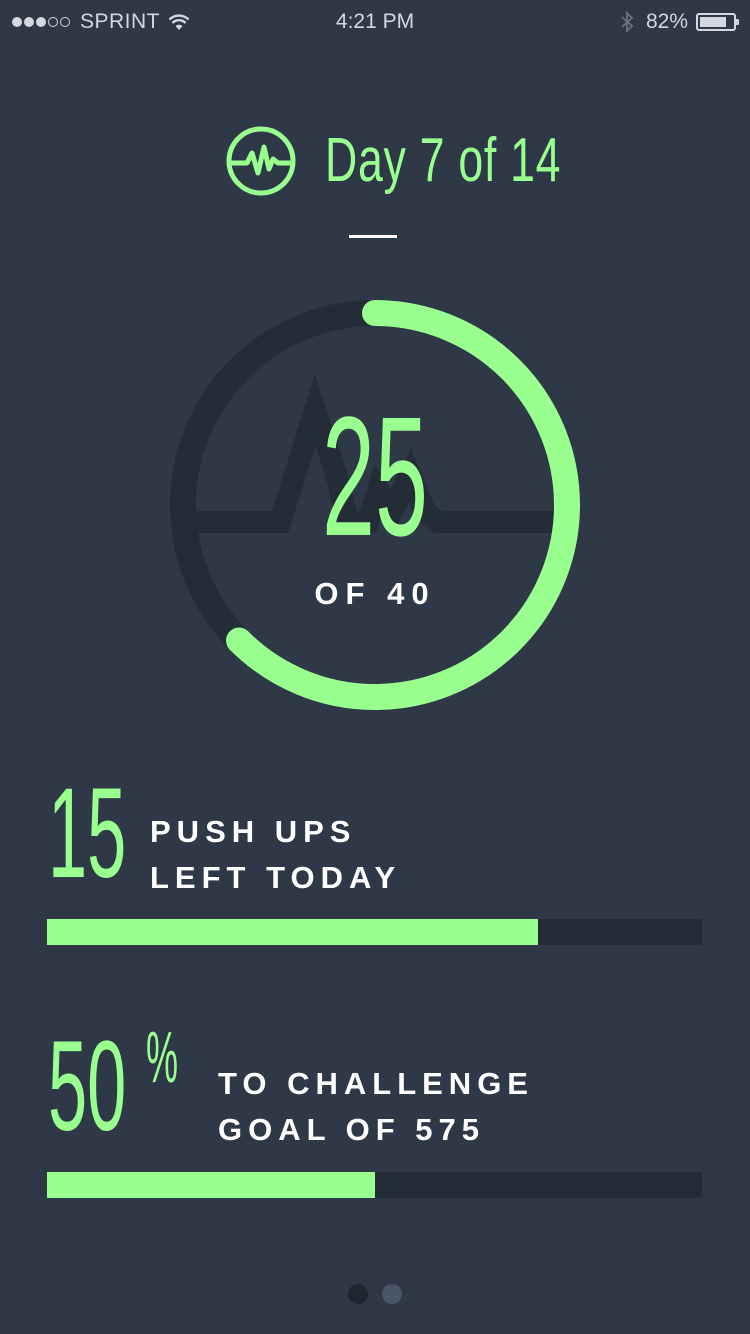 This screenshot has width=750, height=1334. Describe the element at coordinates (351, 1129) in the screenshot. I see `challenge-label-line2: GOAL OF 575` at that location.